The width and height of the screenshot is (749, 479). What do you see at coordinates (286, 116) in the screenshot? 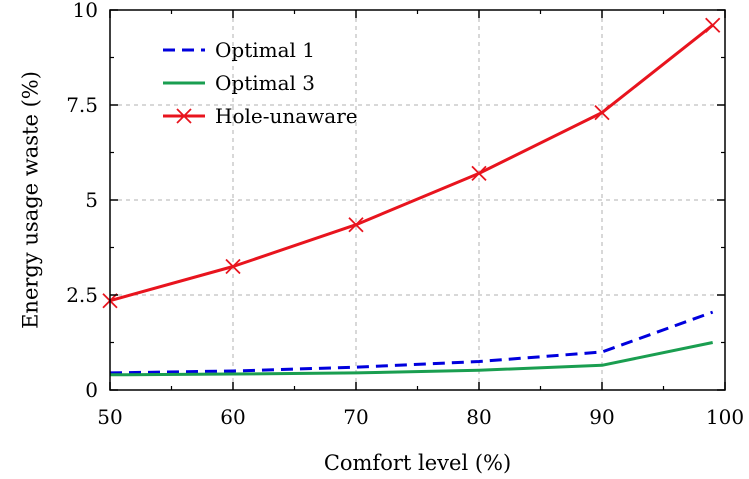
I see `legend-label: Hole-unaware` at bounding box center [286, 116].